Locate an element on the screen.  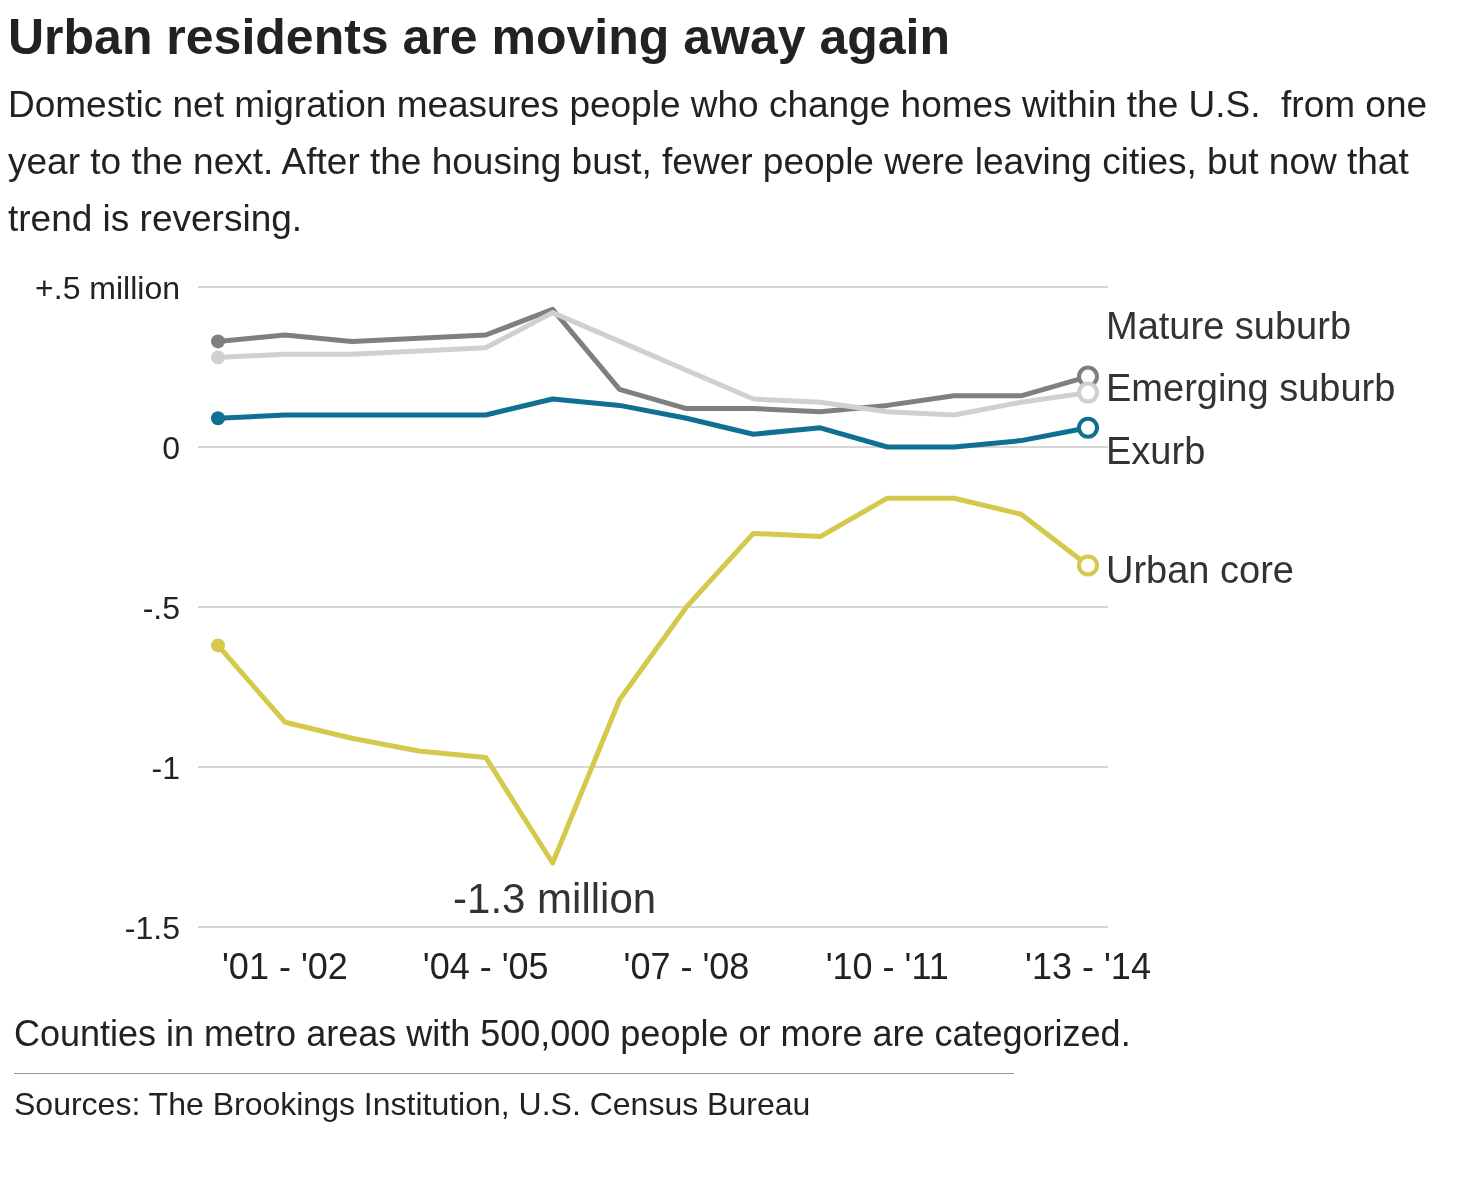
x-tick-label: '01 - '02 is located at coordinates (285, 966).